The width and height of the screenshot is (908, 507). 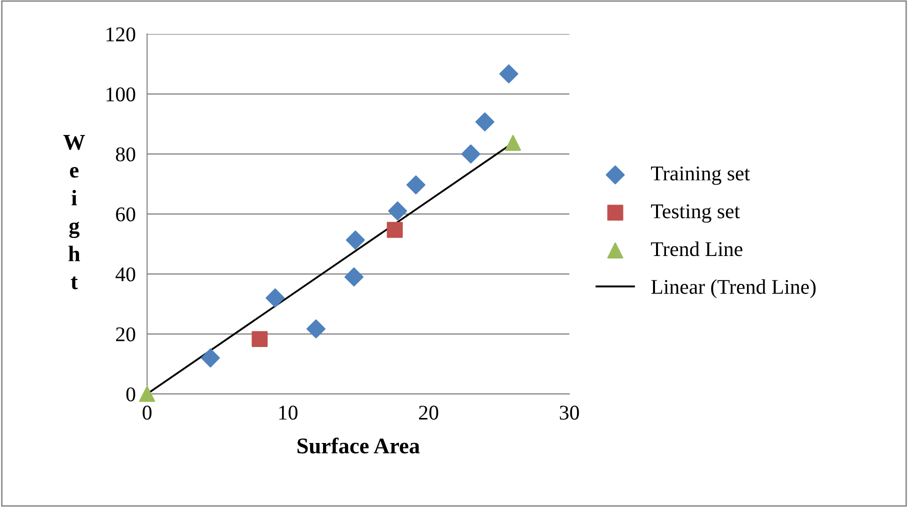 What do you see at coordinates (131, 394) in the screenshot?
I see `y-tick-label: 0` at bounding box center [131, 394].